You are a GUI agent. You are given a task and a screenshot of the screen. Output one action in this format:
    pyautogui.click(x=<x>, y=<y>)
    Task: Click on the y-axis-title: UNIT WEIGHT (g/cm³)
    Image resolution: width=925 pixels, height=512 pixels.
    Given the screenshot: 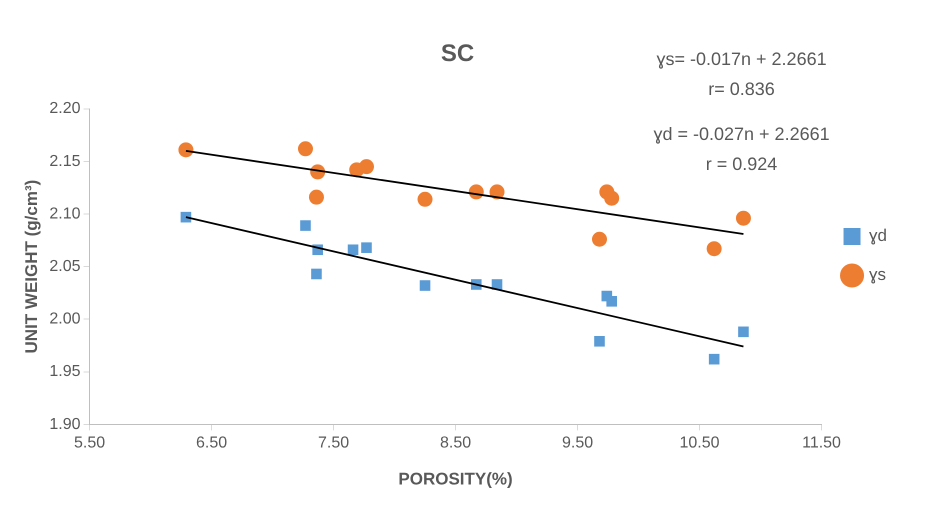 What is the action you would take?
    pyautogui.click(x=31, y=267)
    